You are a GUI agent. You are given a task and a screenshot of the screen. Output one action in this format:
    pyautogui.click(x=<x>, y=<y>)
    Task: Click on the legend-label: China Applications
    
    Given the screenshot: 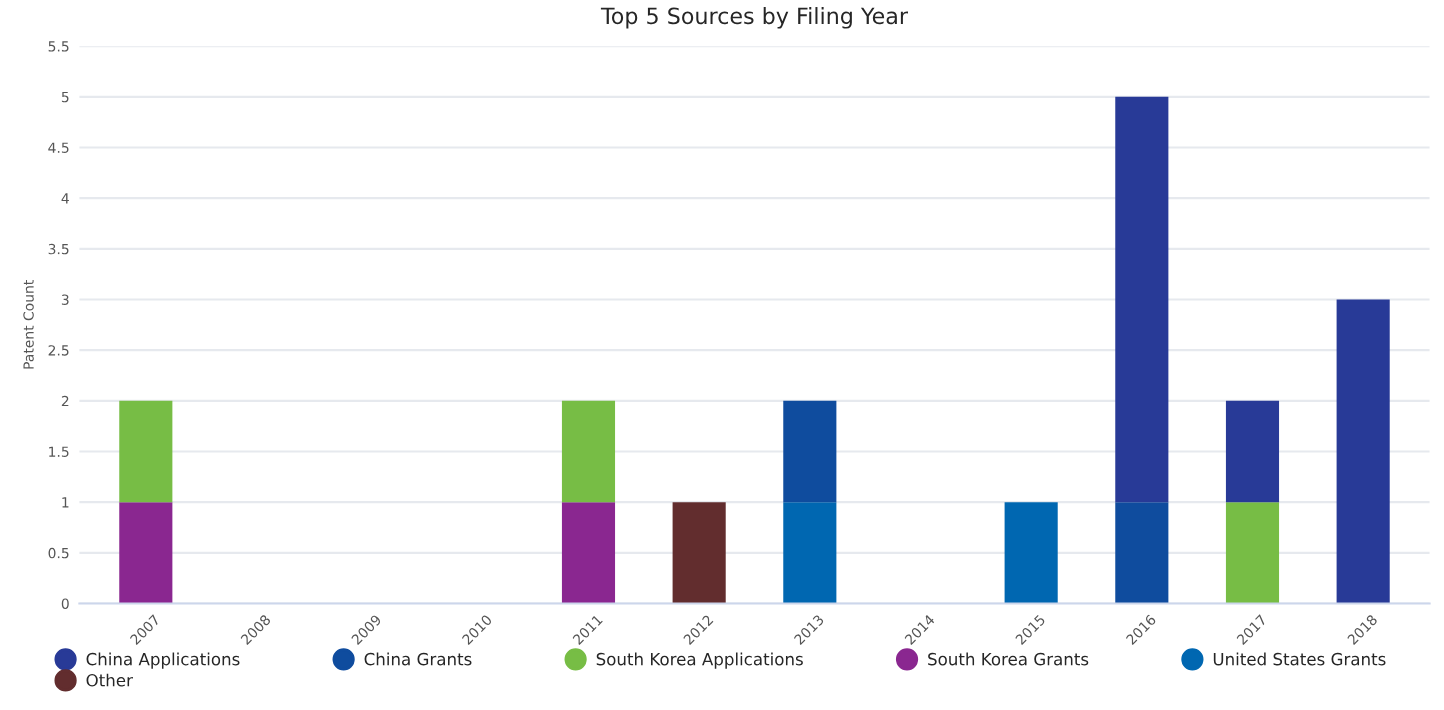 What is the action you would take?
    pyautogui.click(x=163, y=660)
    